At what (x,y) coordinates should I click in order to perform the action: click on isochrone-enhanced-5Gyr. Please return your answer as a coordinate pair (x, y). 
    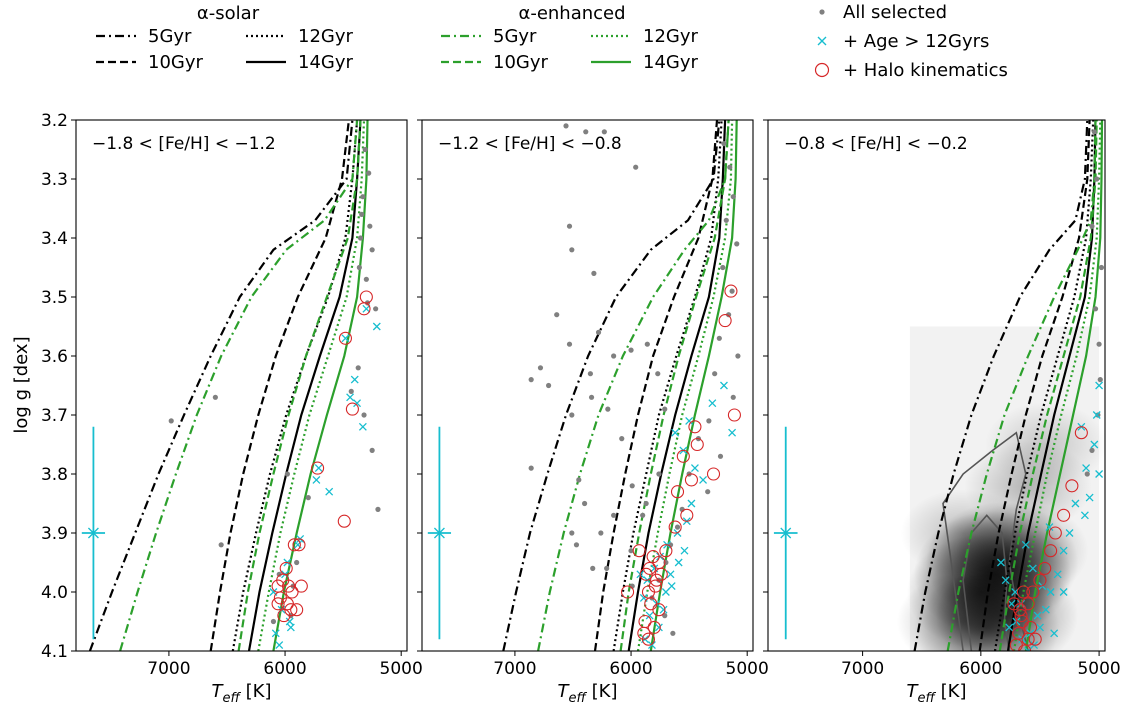
    Looking at the image, I should click on (633, 385).